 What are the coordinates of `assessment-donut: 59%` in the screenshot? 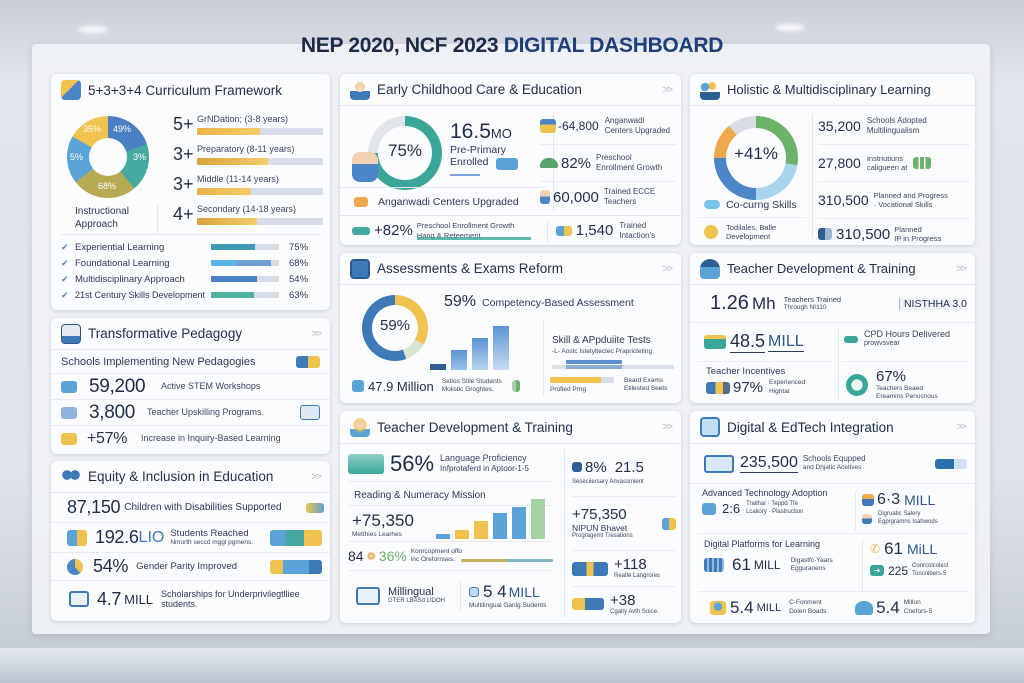 It's located at (395, 328).